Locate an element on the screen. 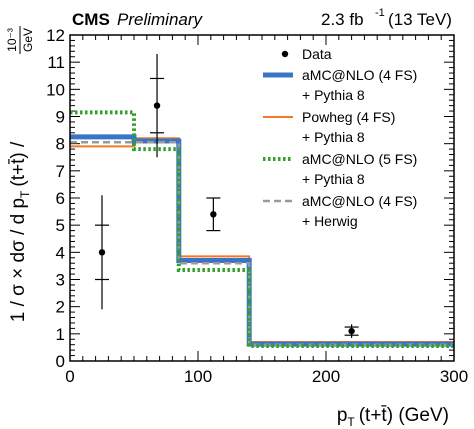  legend-label: Powheg (4 FS) is located at coordinates (348, 117).